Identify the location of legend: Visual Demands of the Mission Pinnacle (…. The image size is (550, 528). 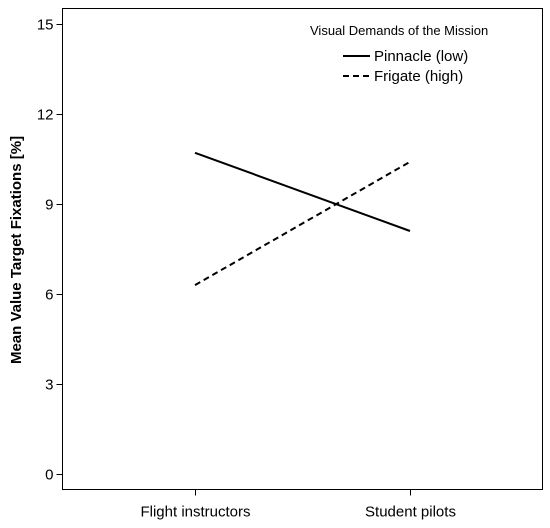
(399, 54).